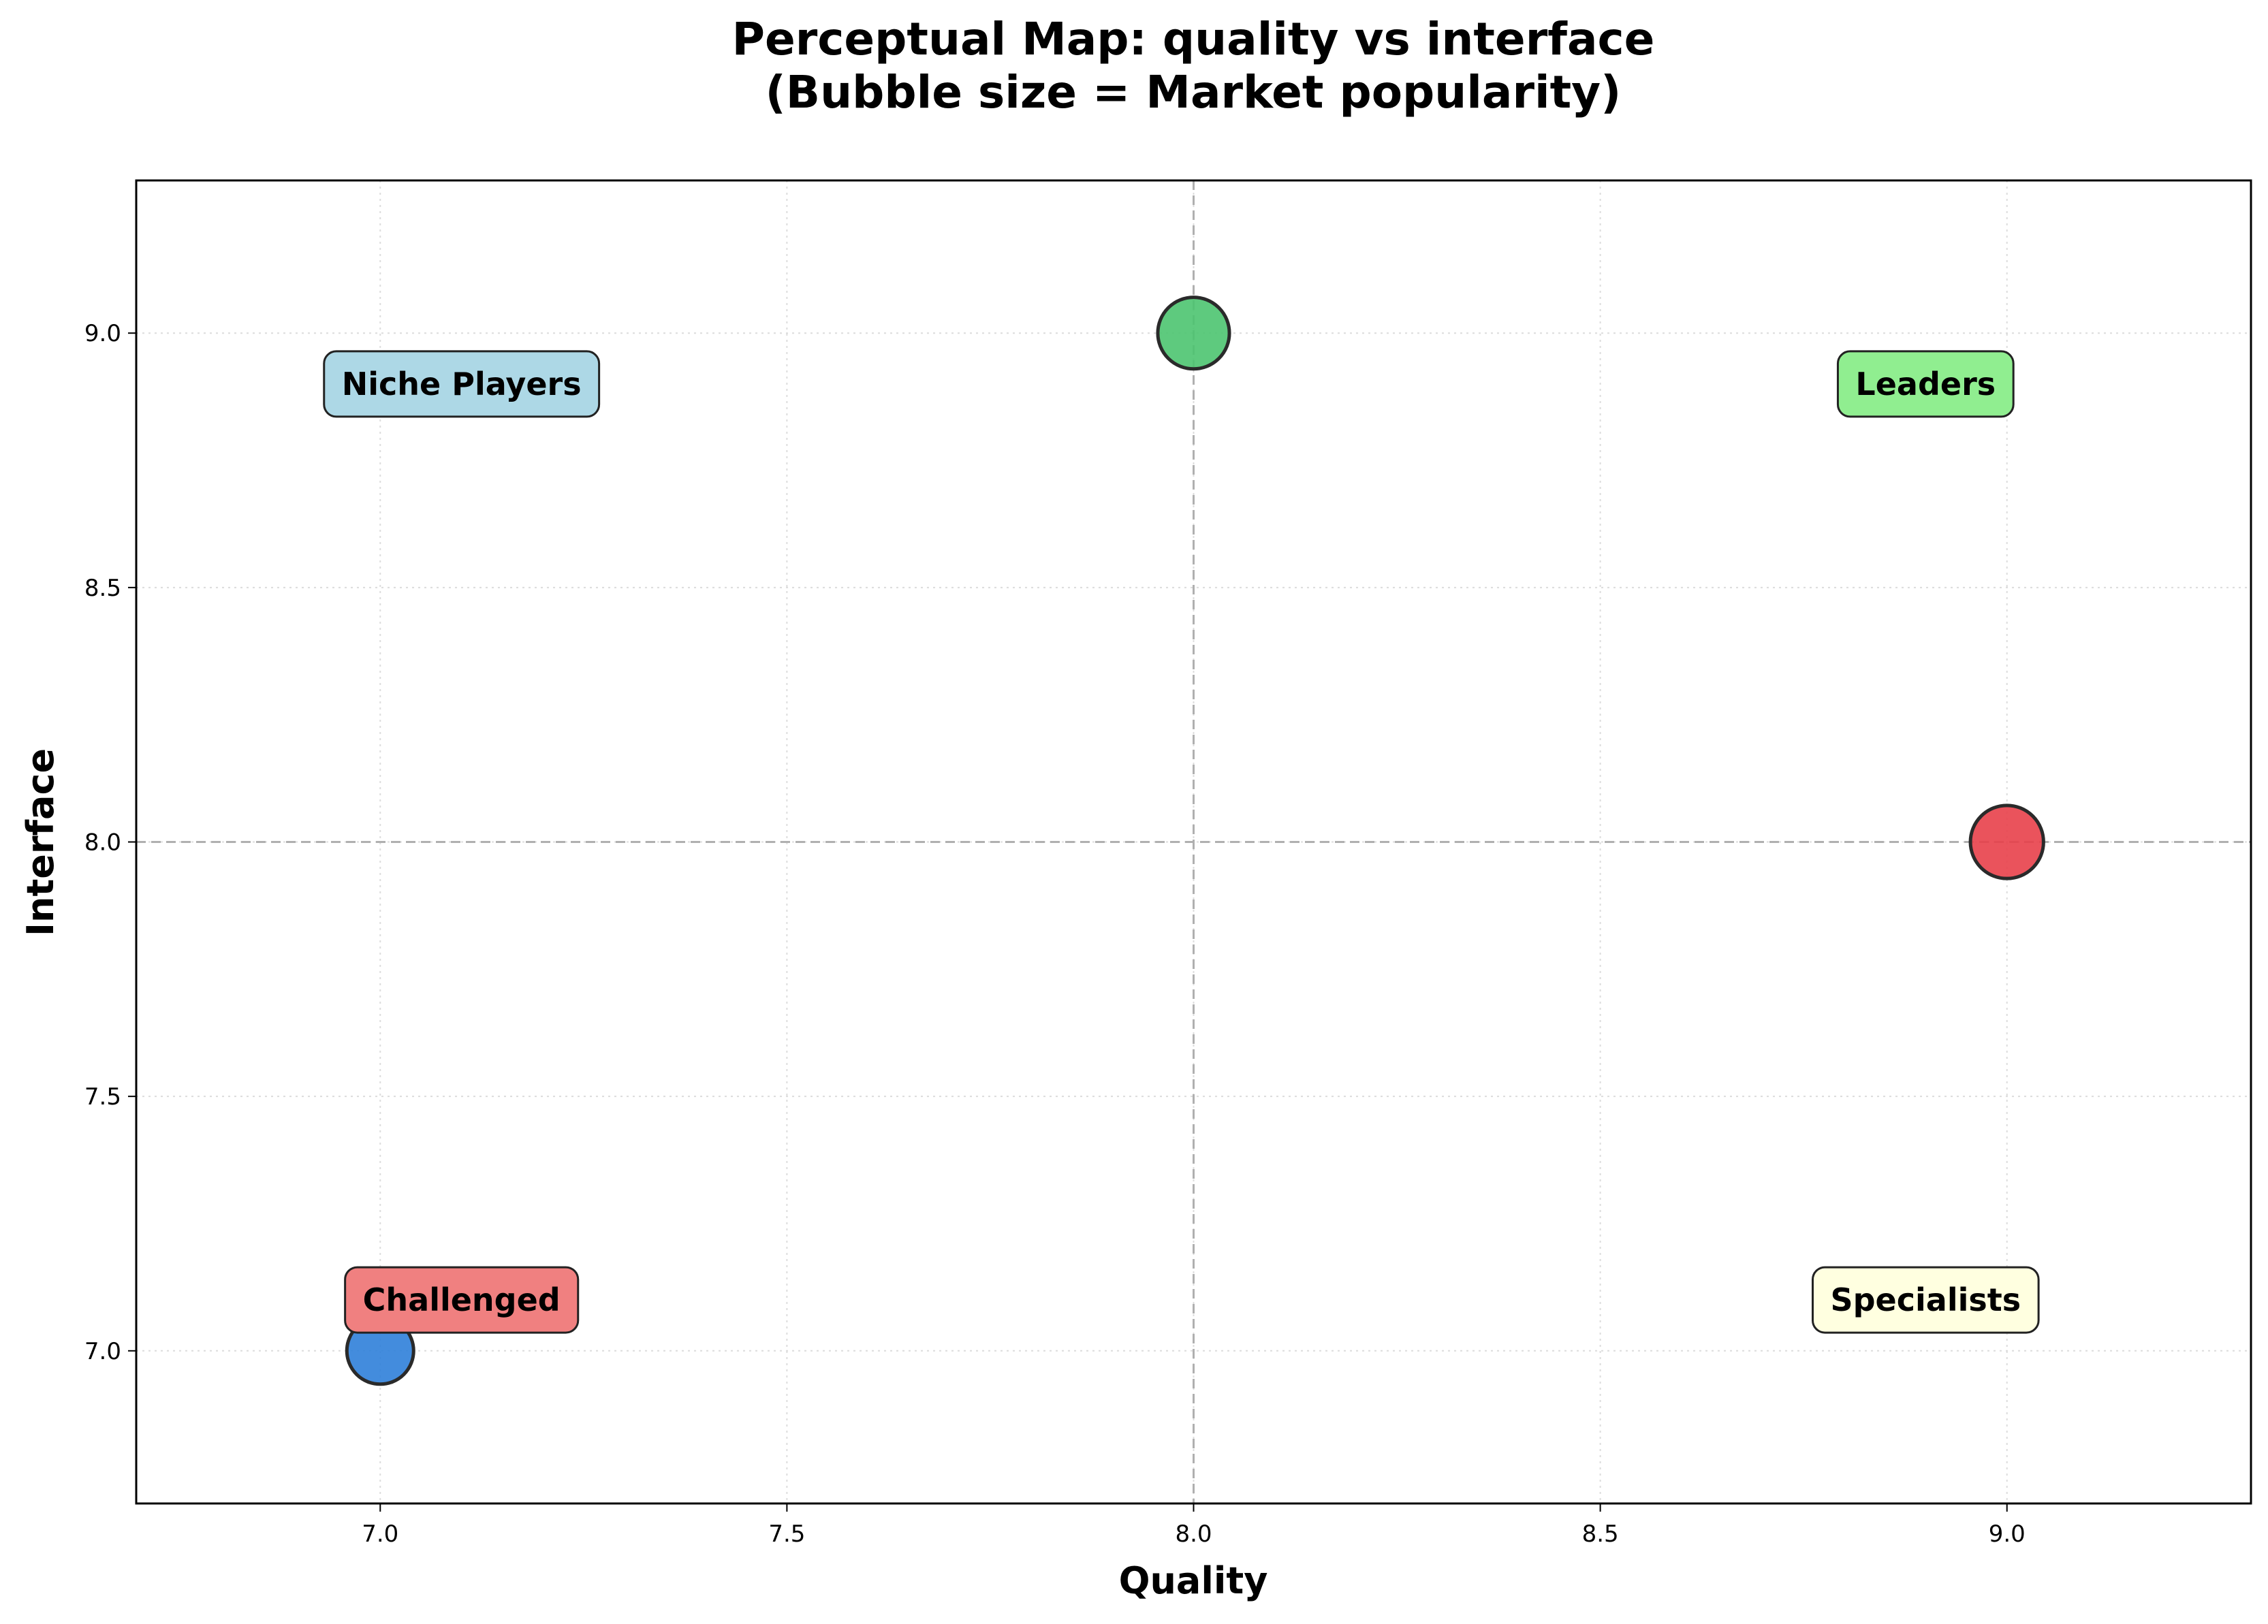  What do you see at coordinates (40, 842) in the screenshot?
I see `y-axis-label: Interface` at bounding box center [40, 842].